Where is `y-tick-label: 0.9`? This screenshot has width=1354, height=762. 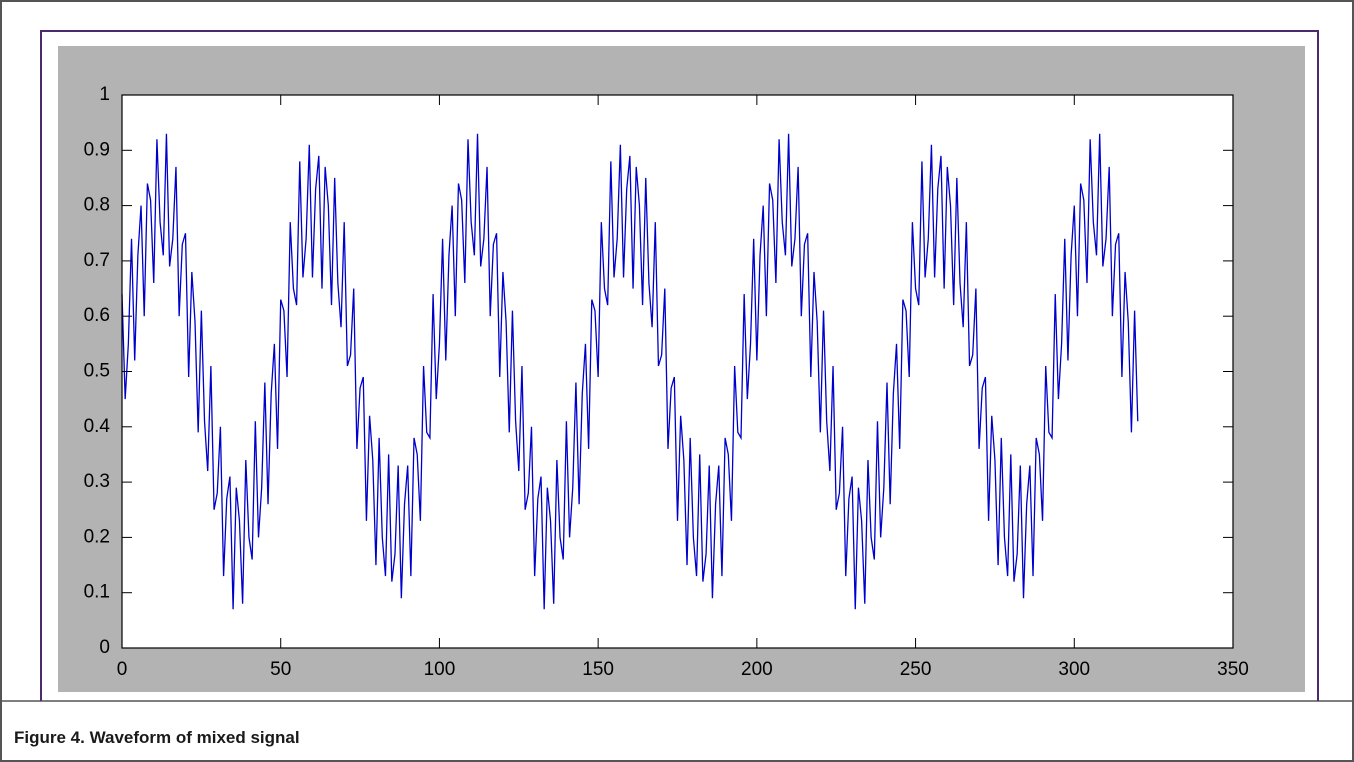
y-tick-label: 0.9 is located at coordinates (97, 149).